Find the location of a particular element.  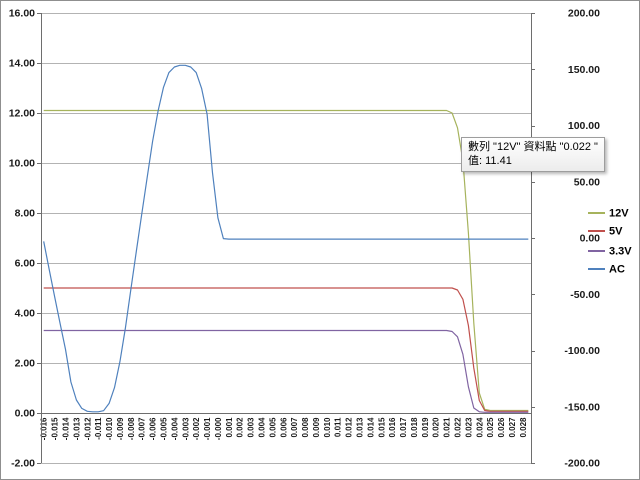

svg-text: 0.012 is located at coordinates (349, 427).